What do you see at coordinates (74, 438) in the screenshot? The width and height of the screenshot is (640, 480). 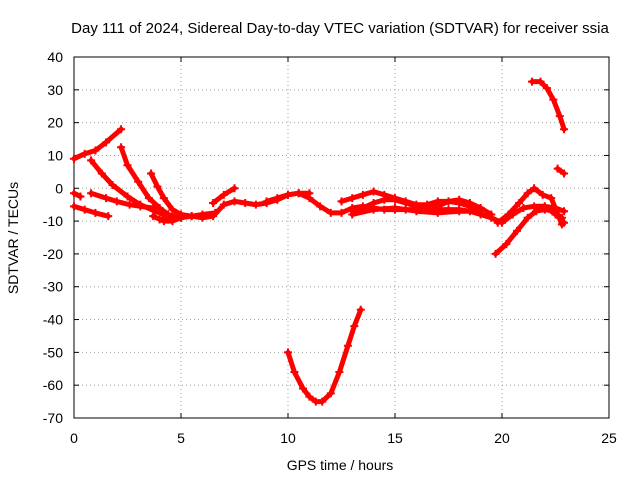 I see `x-tick-label: 0` at bounding box center [74, 438].